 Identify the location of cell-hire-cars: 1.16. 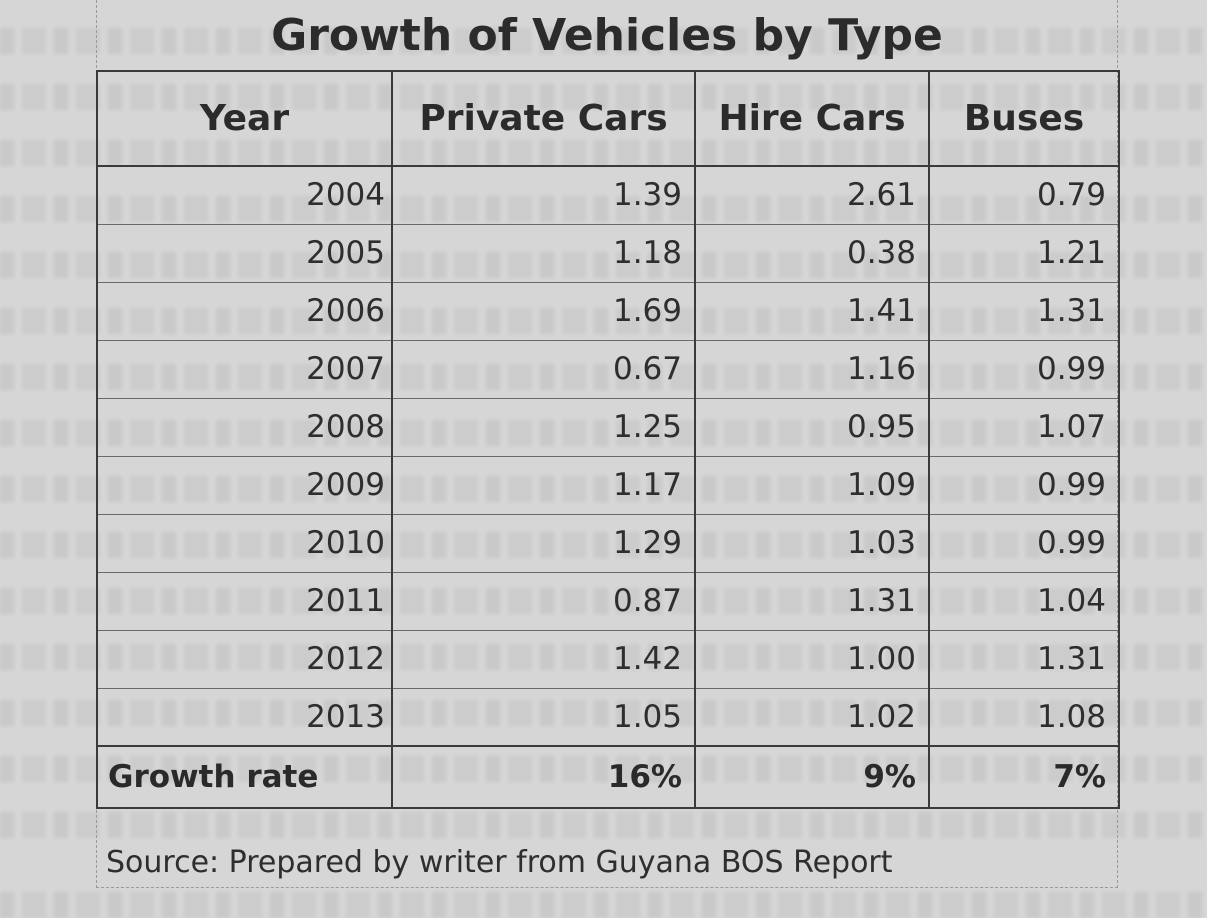
(812, 369).